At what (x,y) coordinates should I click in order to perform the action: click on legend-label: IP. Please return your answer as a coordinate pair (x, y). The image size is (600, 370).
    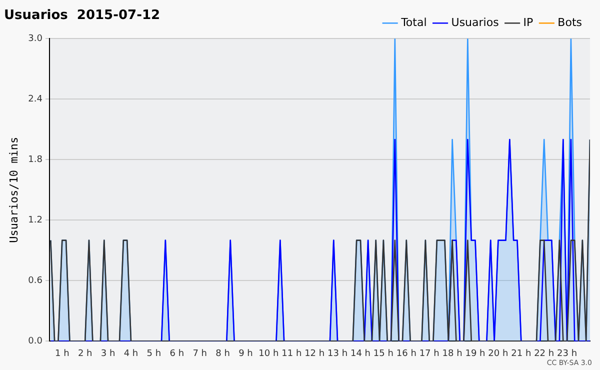
    Looking at the image, I should click on (528, 22).